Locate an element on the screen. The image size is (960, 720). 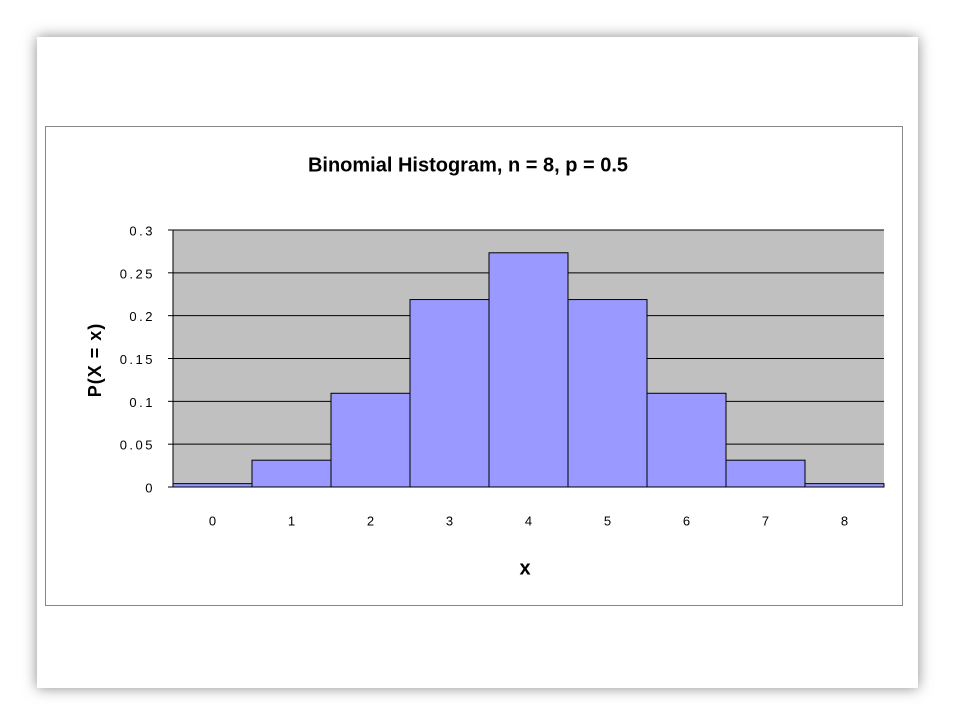
x-tick-label: 4 is located at coordinates (528, 520).